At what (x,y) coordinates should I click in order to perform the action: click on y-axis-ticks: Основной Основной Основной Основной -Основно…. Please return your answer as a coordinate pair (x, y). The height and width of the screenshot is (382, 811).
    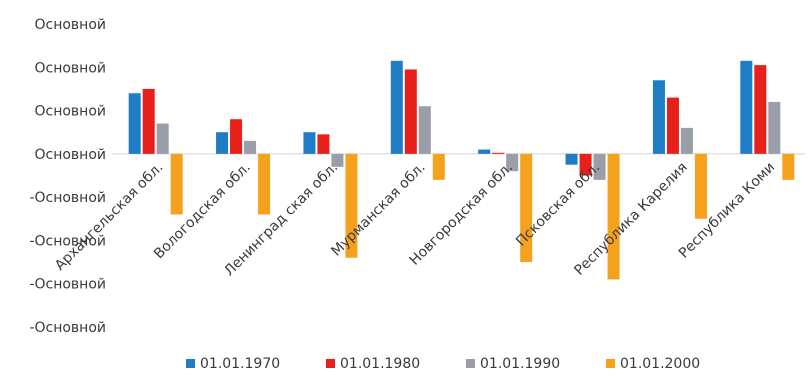
    Looking at the image, I should click on (67, 176).